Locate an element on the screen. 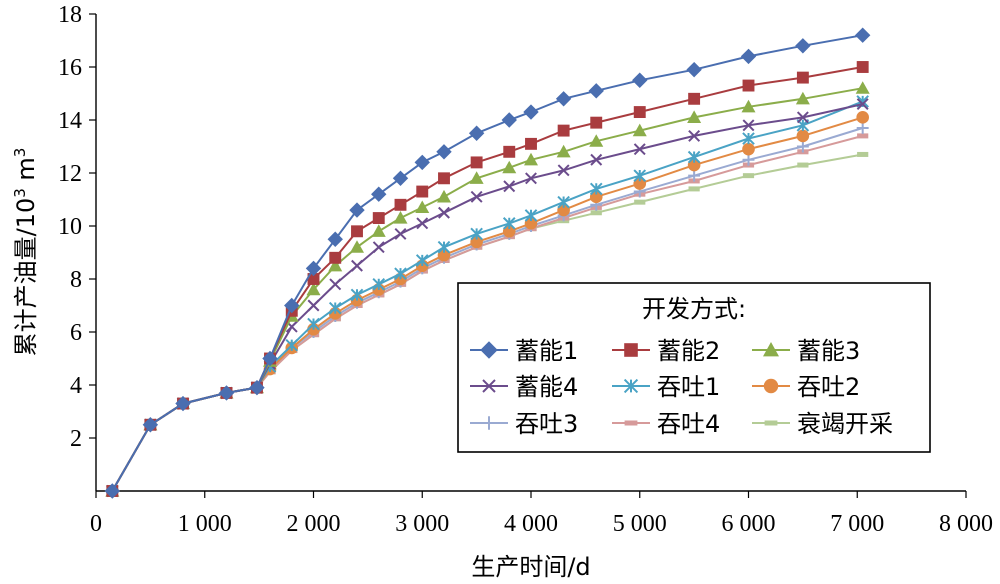 The height and width of the screenshot is (584, 1000). x-tick-label: 8 000 is located at coordinates (966, 524).